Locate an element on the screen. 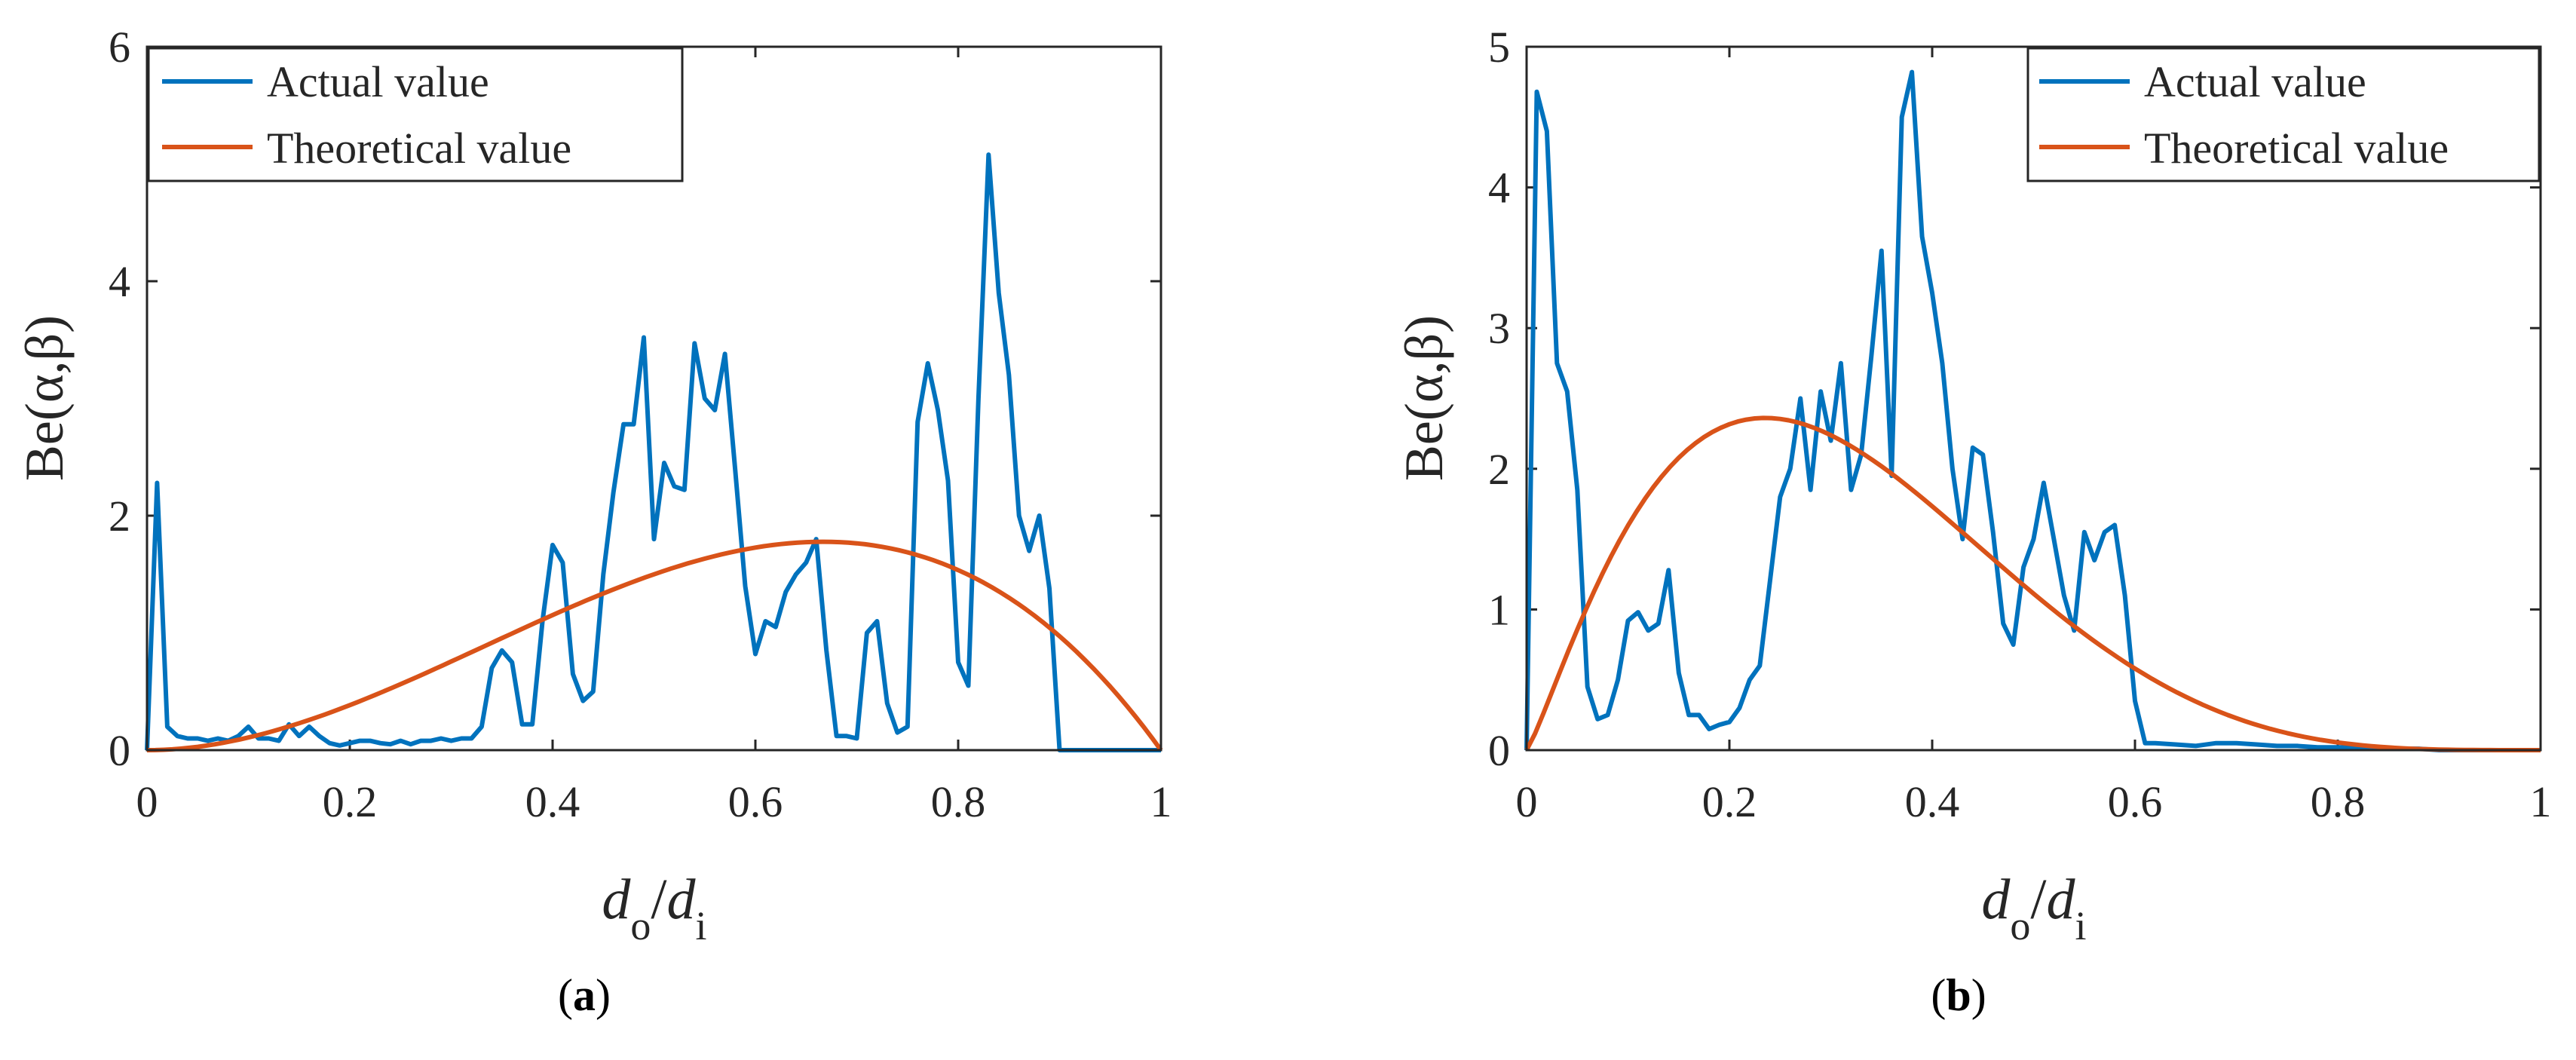 Image resolution: width=2576 pixels, height=1060 pixels. caption-letter: b is located at coordinates (1958, 995).